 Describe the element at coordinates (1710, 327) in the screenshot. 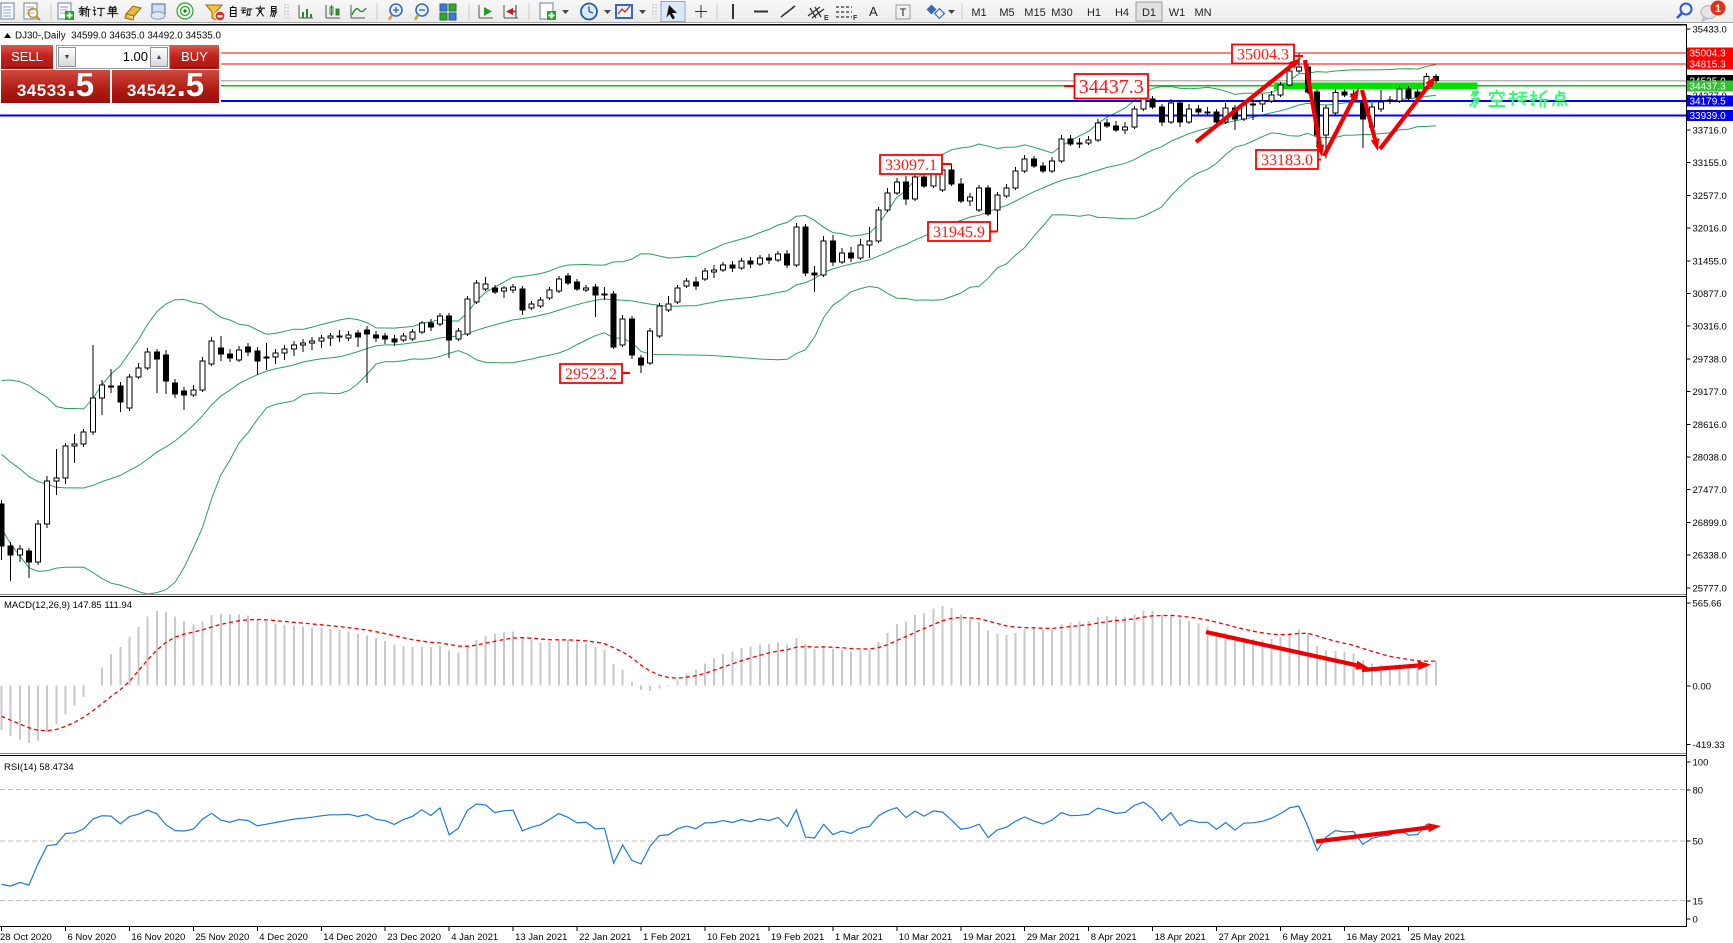

I see `svg-text: 30316.0` at that location.